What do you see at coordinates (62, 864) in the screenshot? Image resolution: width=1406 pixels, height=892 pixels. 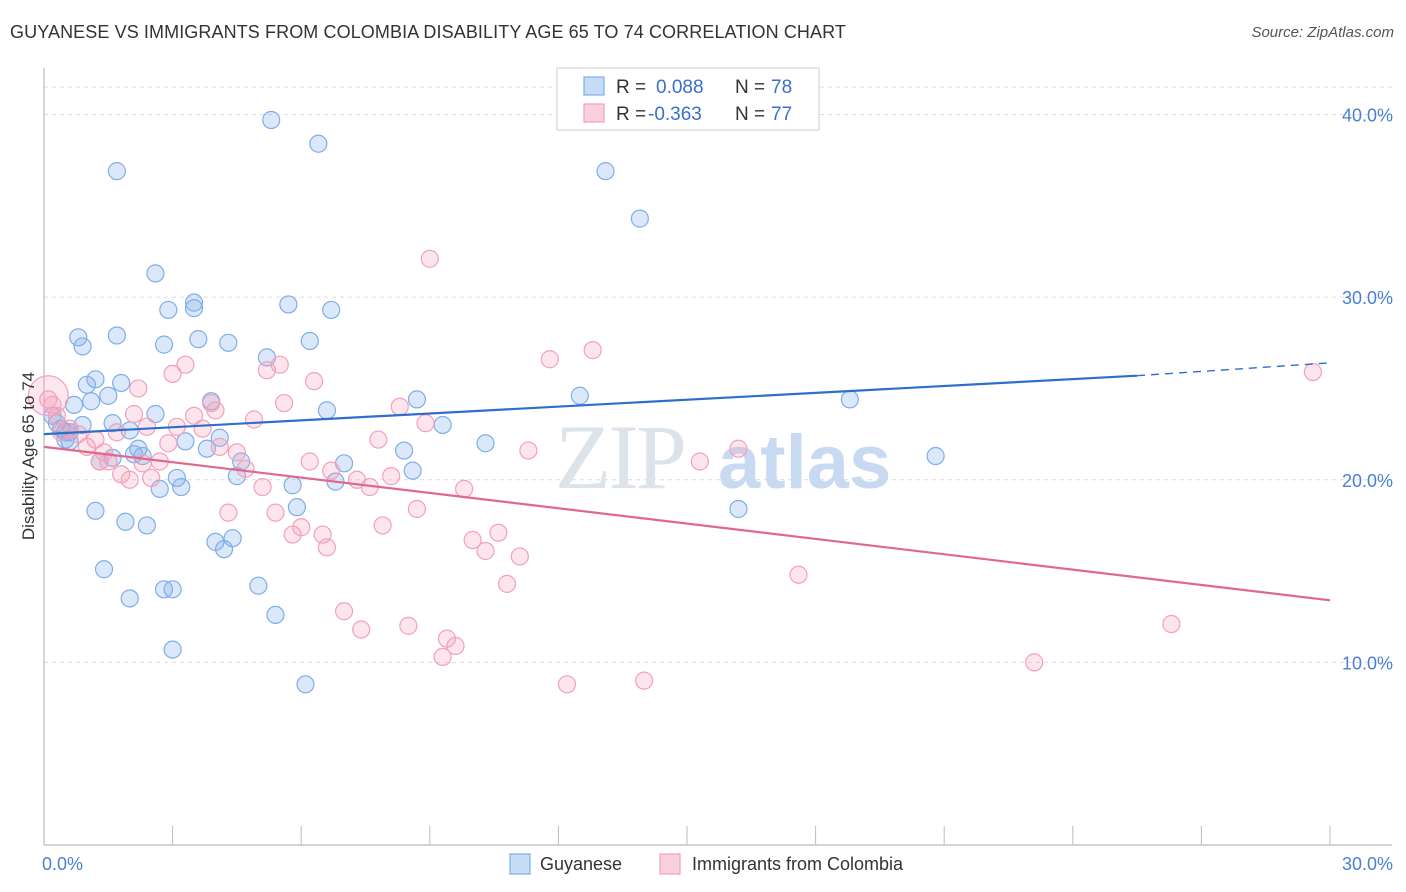 I see `x-tick-label-min: 0.0%` at bounding box center [62, 864].